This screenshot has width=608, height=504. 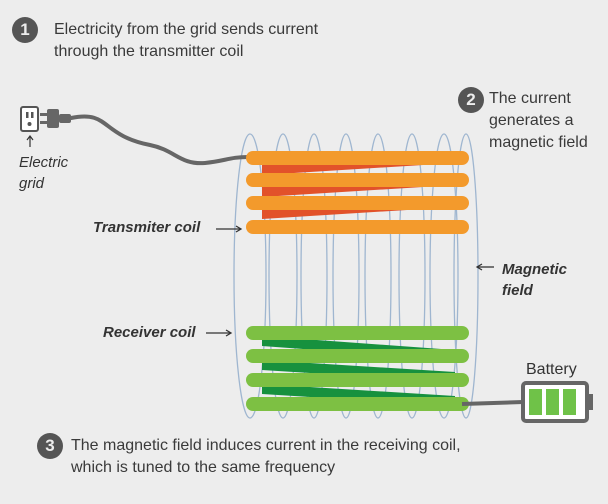 What do you see at coordinates (517, 290) in the screenshot?
I see `magnetic-field-line-2: field` at bounding box center [517, 290].